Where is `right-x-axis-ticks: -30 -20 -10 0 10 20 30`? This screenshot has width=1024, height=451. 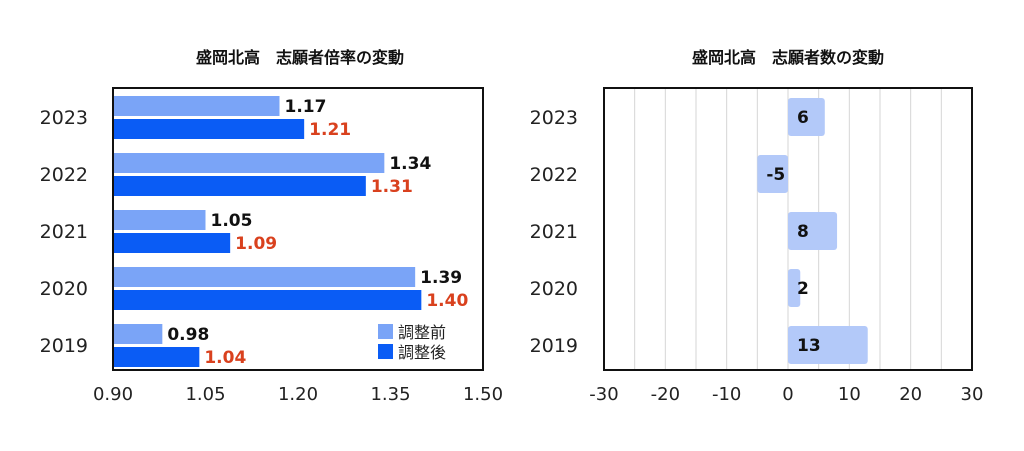 right-x-axis-ticks: -30 -20 -10 0 10 20 30 is located at coordinates (786, 394).